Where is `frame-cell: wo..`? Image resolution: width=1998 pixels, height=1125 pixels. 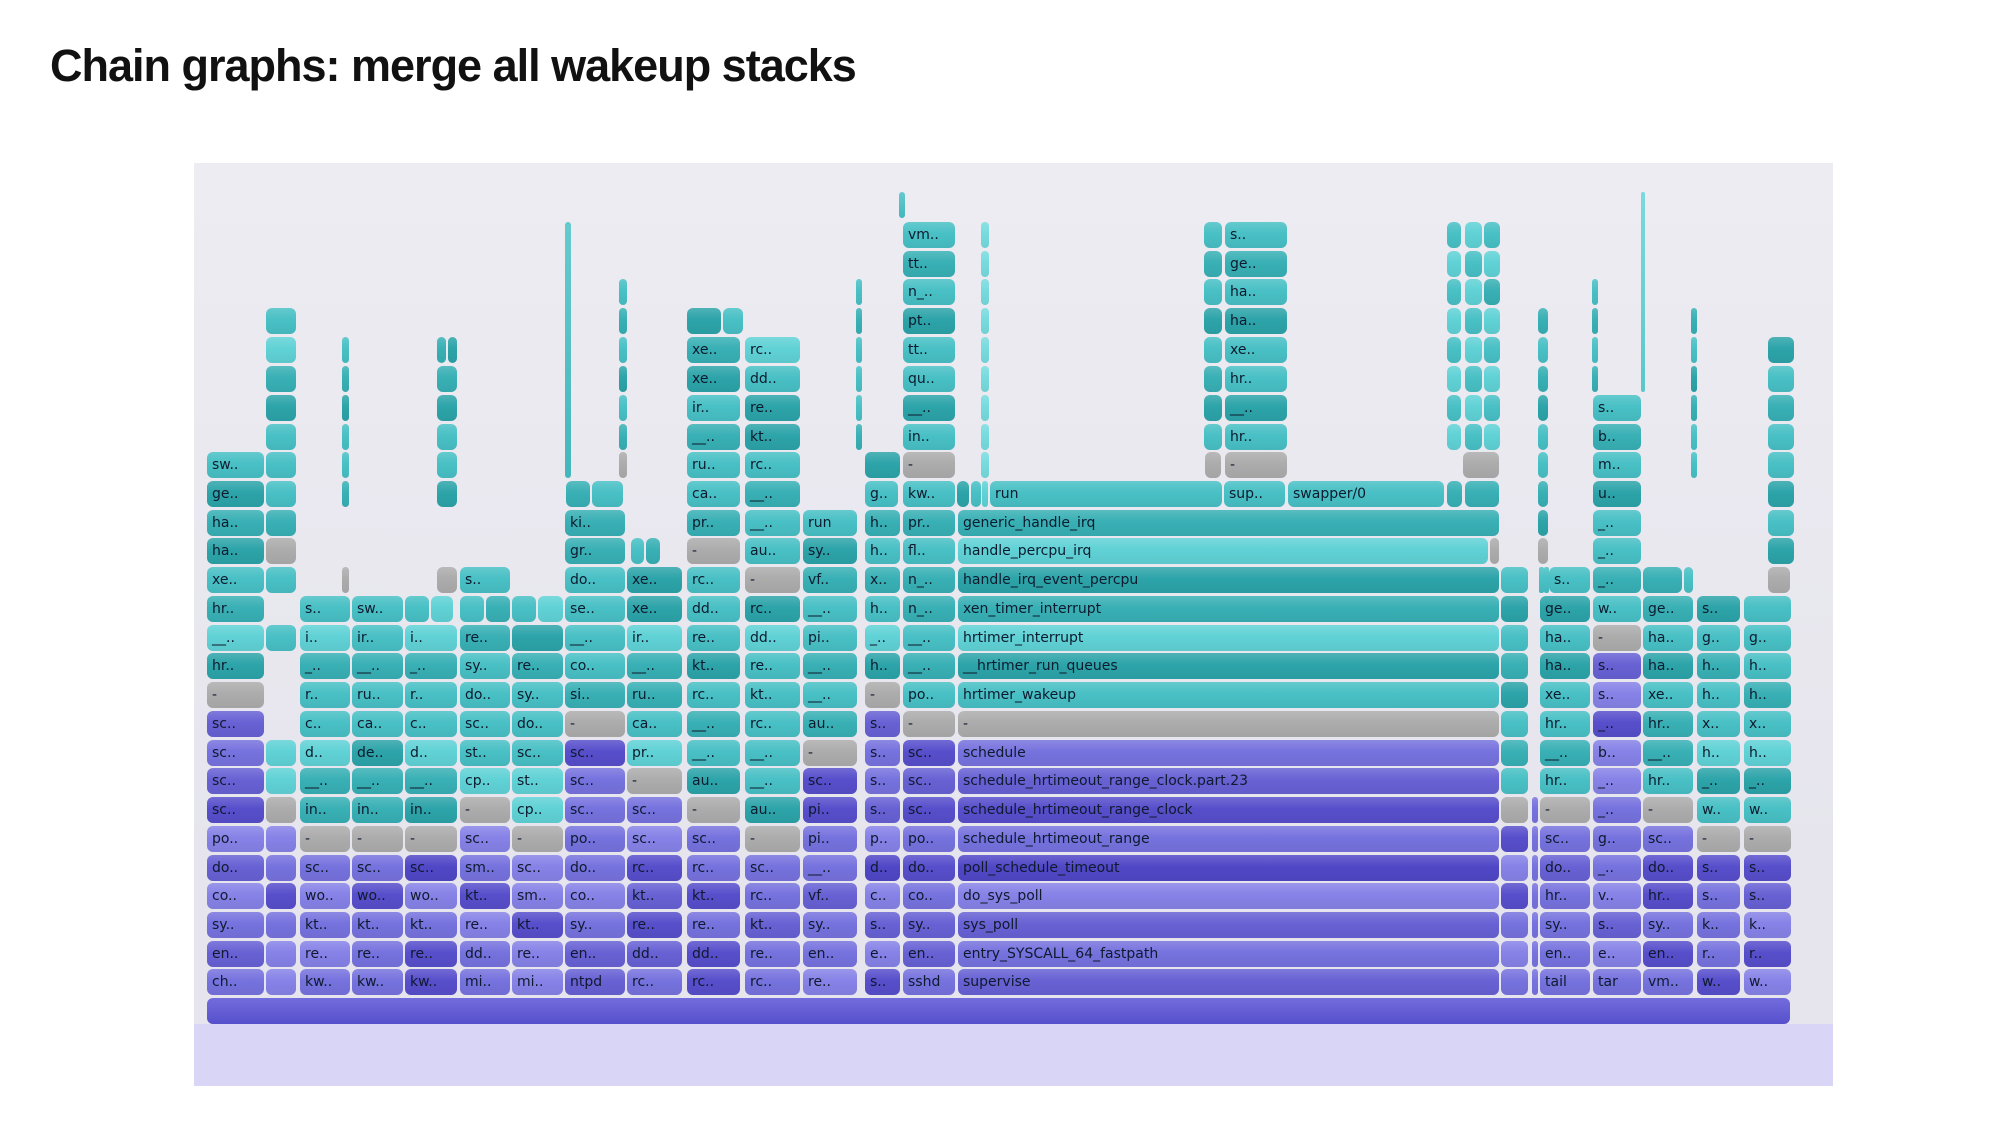 frame-cell: wo.. is located at coordinates (377, 896).